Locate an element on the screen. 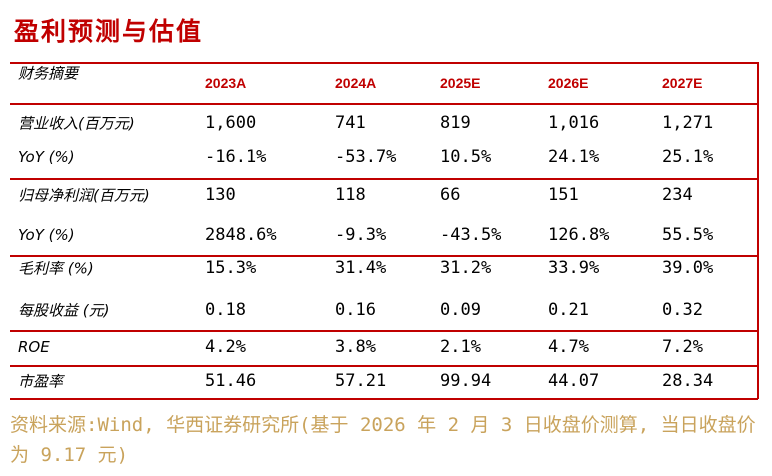  table-cell: 3.8% is located at coordinates (355, 347).